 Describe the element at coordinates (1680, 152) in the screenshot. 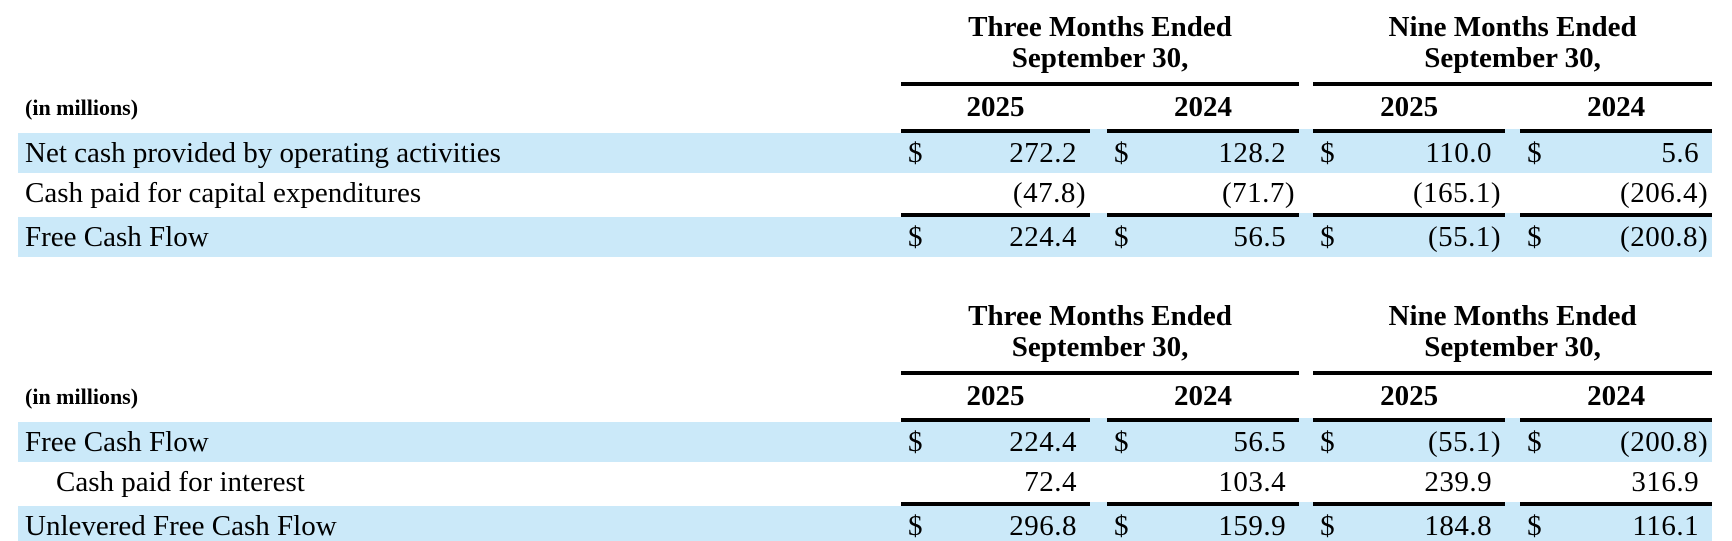

I see `value-cell: 5.6` at that location.